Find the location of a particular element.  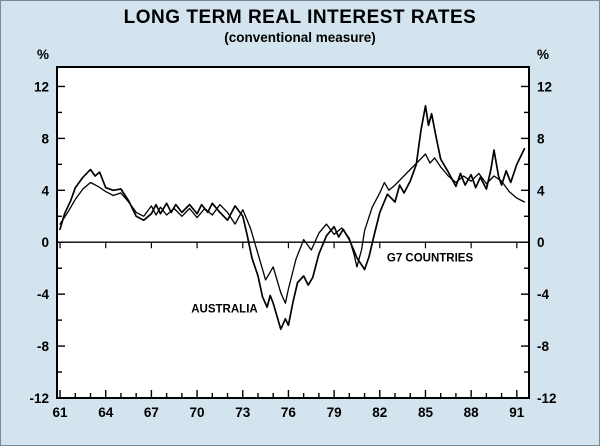

x-tick-label: 85 is located at coordinates (426, 412).